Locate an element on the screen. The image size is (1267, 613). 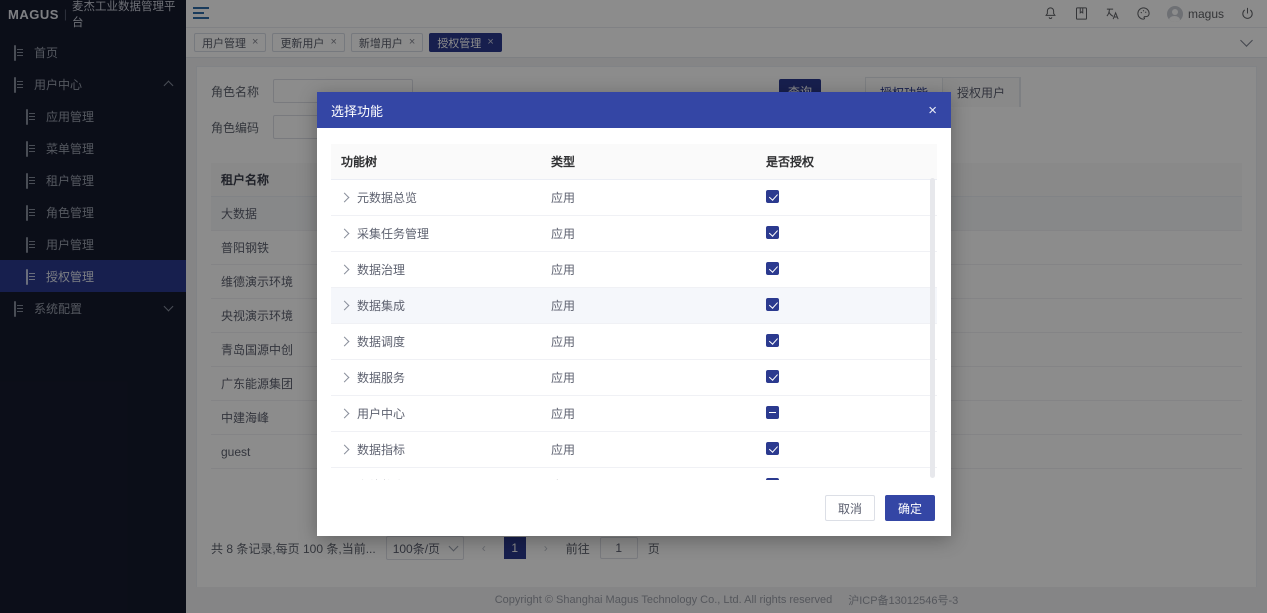
sidebar-item-3: 菜单管理 is located at coordinates (93, 148).